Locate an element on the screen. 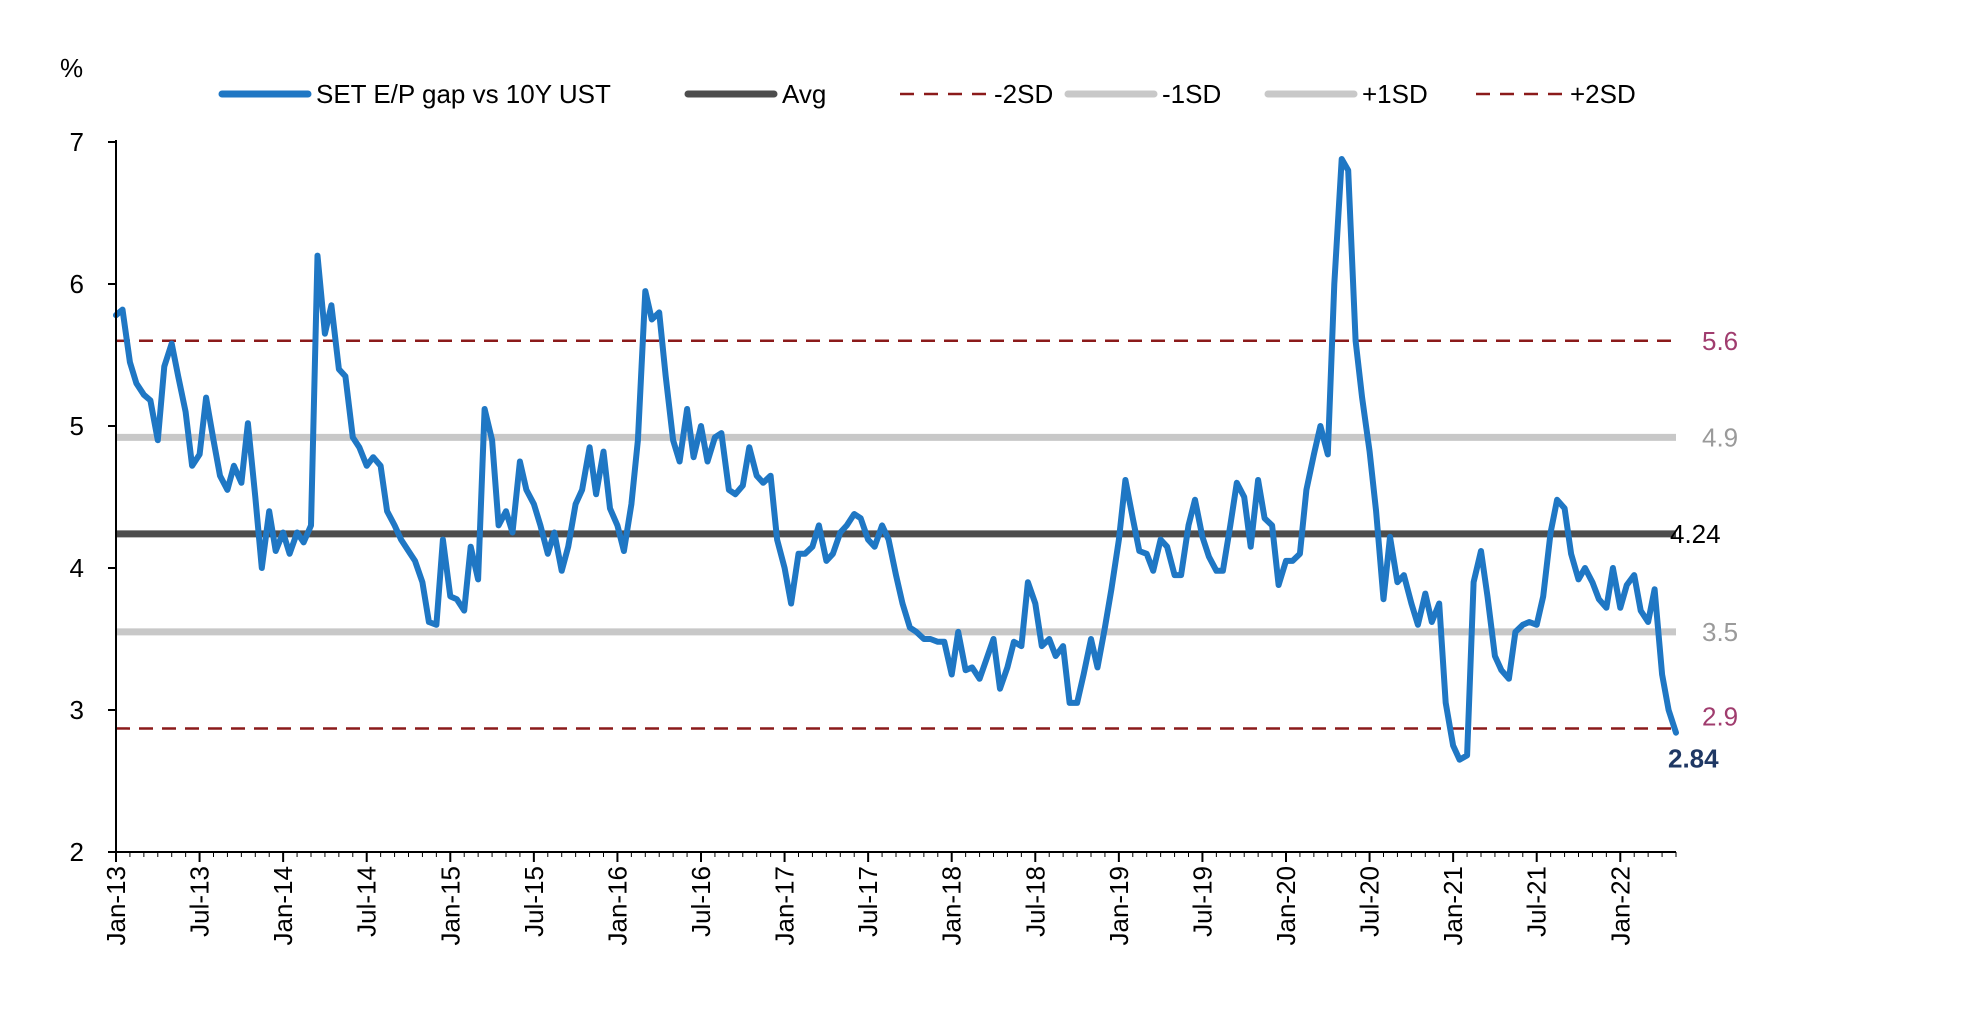 The width and height of the screenshot is (1962, 1020). y-tick-label: 7 is located at coordinates (77, 142).